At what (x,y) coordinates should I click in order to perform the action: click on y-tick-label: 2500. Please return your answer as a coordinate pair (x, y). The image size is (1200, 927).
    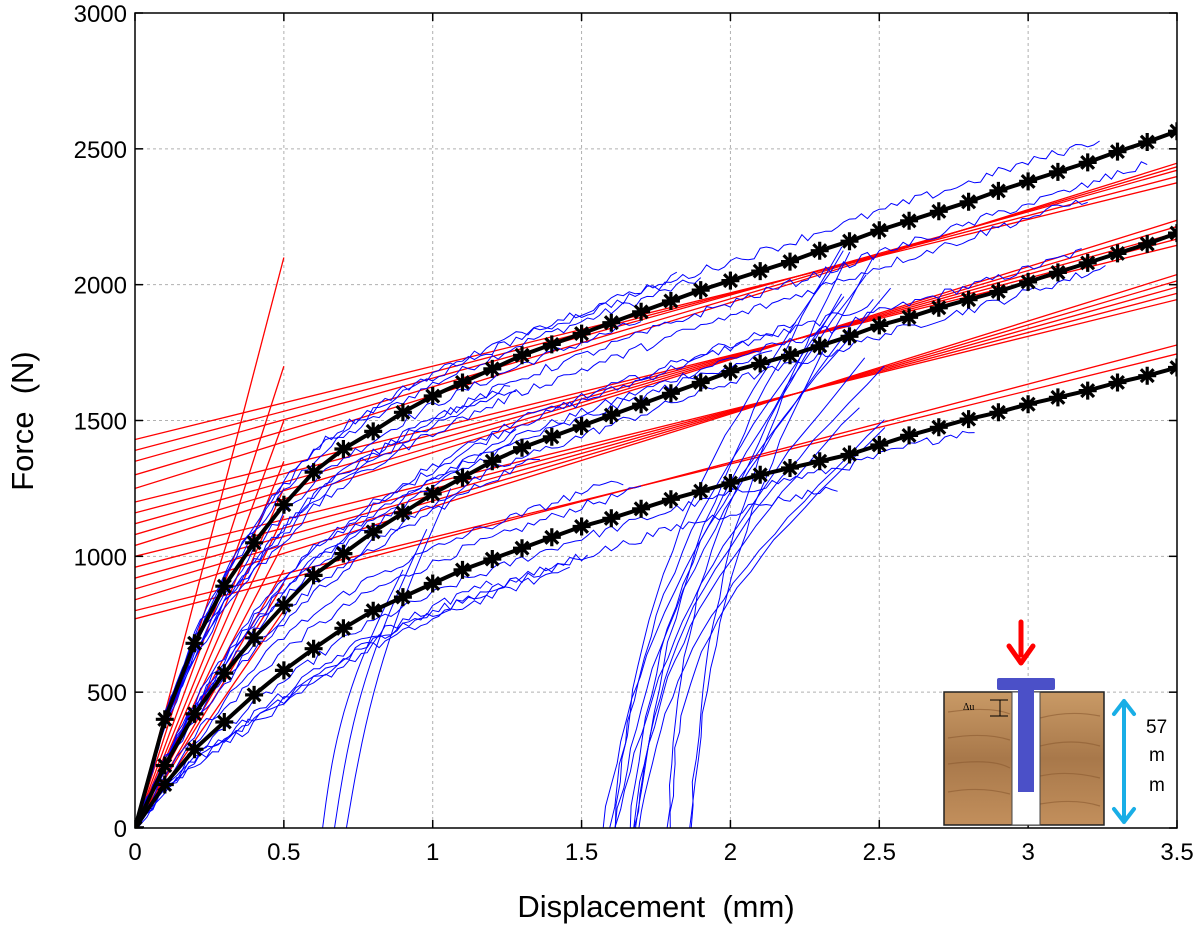
    Looking at the image, I should click on (100, 150).